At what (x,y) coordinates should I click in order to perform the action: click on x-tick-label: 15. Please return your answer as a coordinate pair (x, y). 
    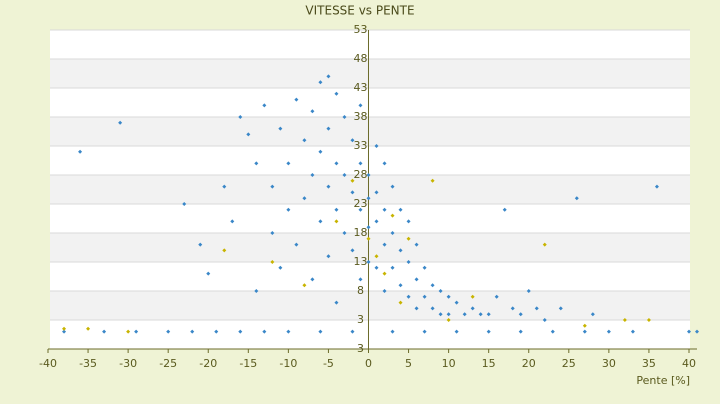
    Looking at the image, I should click on (489, 363).